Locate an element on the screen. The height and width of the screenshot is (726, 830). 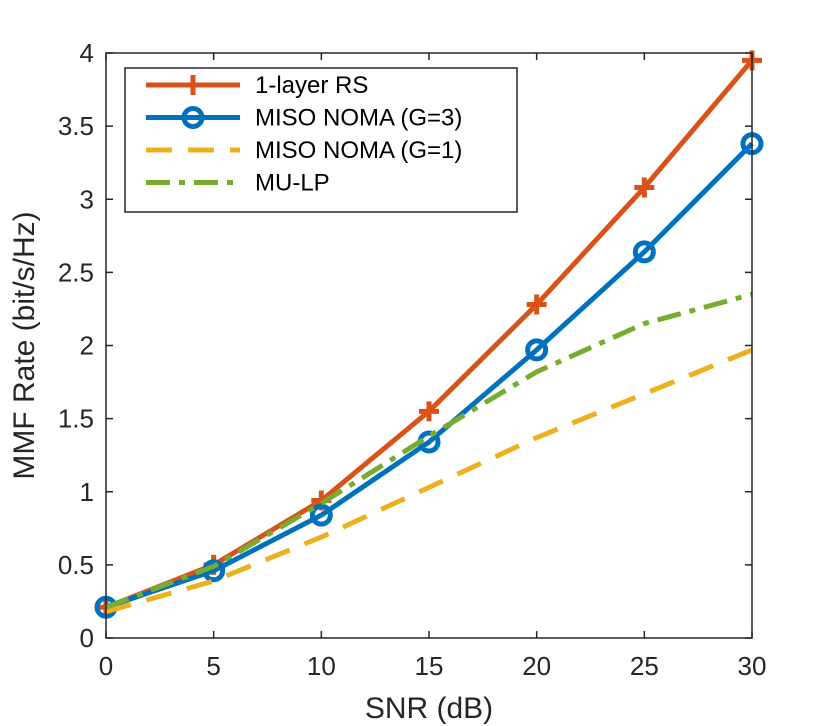
x-tick-label: 15 is located at coordinates (429, 666).